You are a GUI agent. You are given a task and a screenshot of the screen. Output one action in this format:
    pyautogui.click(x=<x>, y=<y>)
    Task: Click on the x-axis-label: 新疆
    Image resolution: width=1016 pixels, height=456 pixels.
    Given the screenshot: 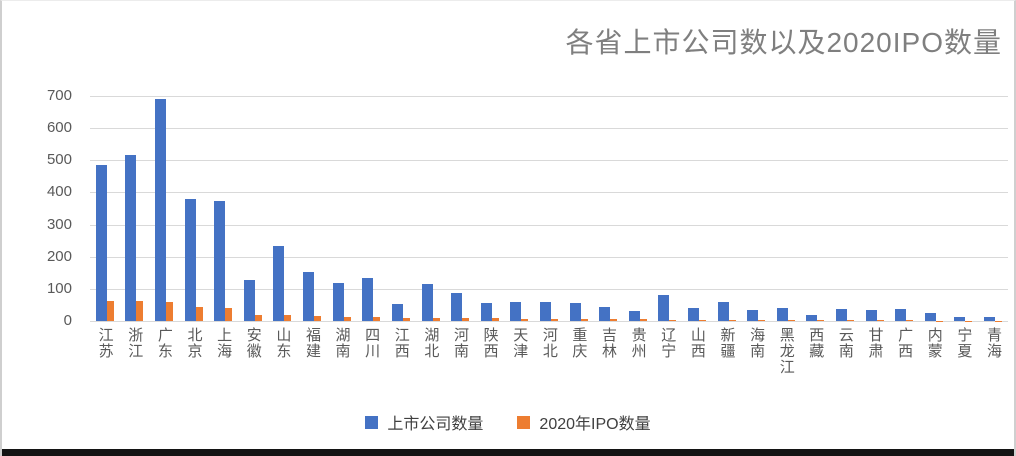 What is the action you would take?
    pyautogui.click(x=727, y=343)
    